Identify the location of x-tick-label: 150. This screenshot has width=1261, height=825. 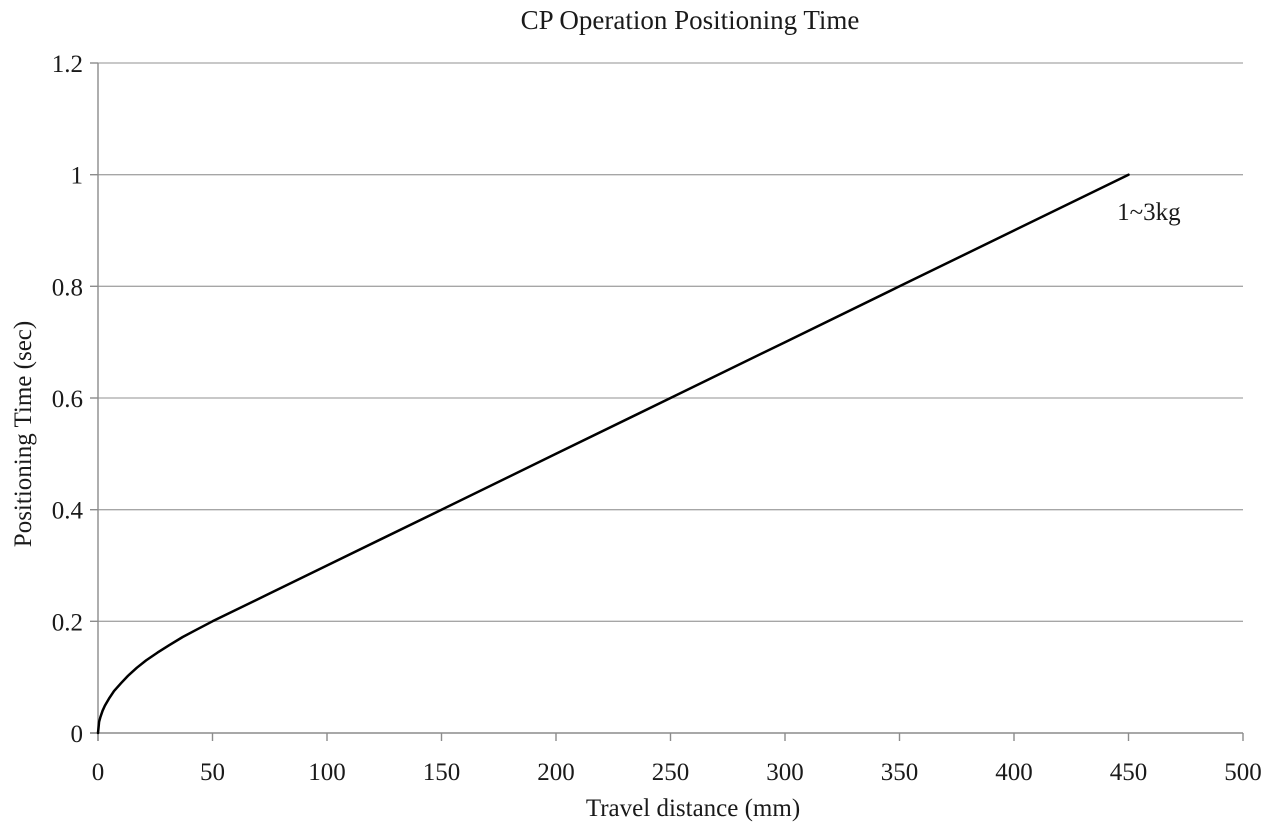
(442, 772).